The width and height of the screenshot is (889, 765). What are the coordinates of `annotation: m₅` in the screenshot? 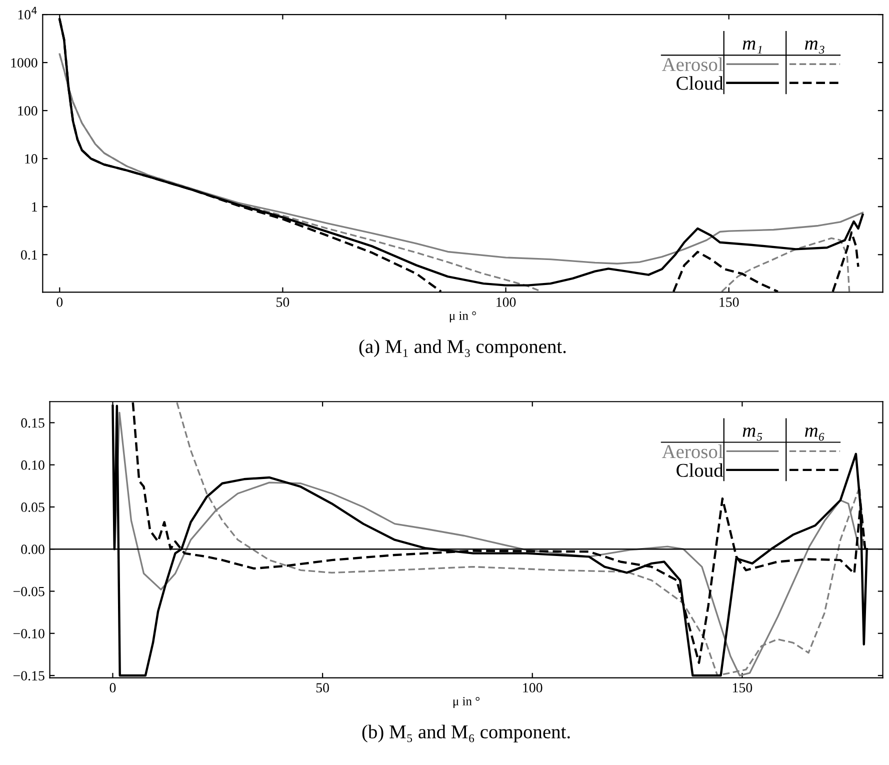 It's located at (752, 434).